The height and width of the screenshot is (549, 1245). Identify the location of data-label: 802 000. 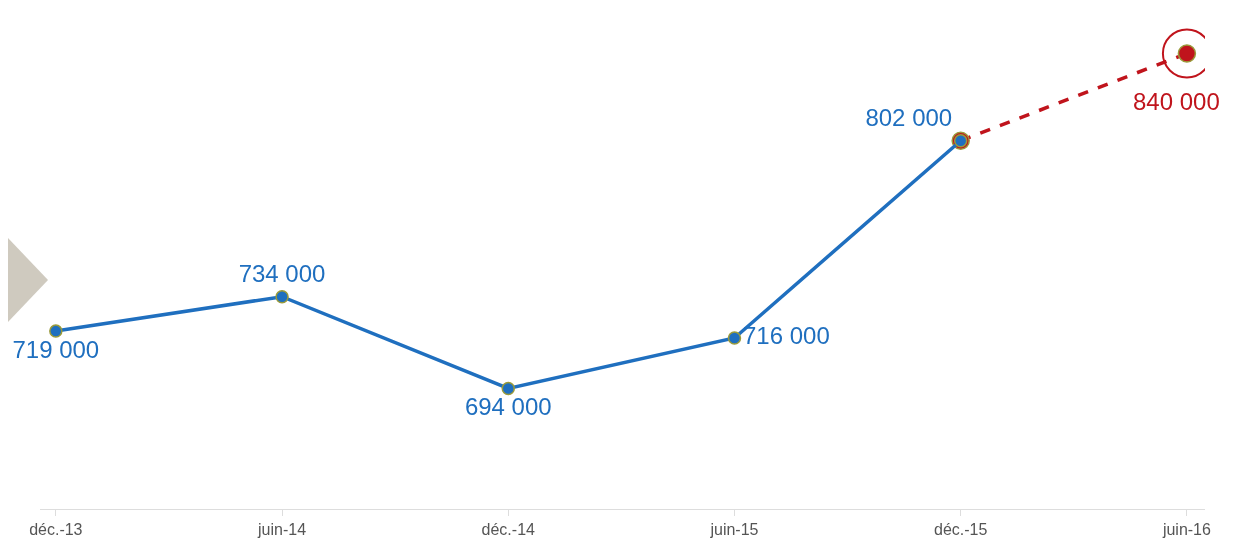
(909, 118).